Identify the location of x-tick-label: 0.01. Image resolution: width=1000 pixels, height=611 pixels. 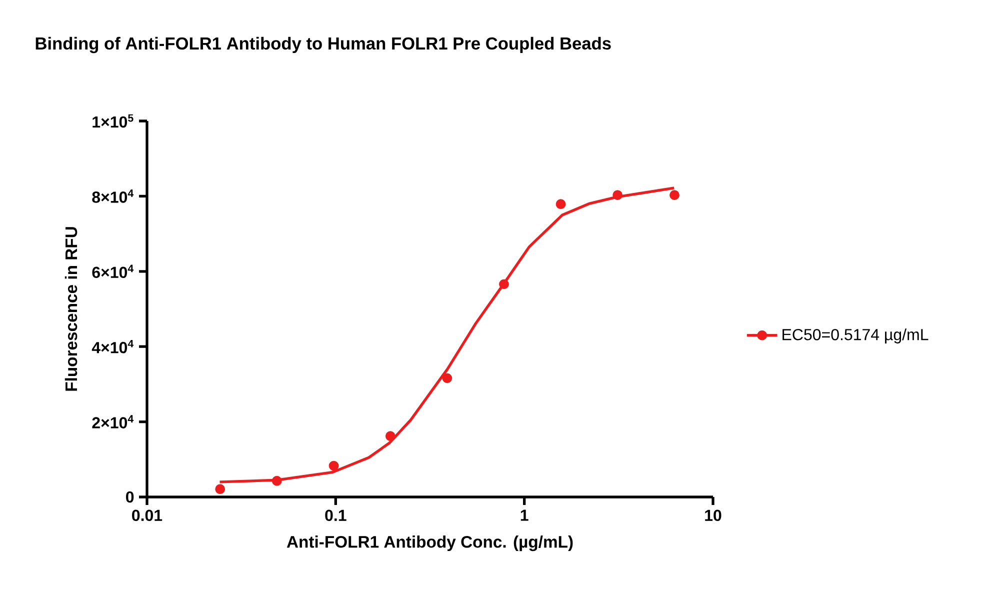
(147, 516).